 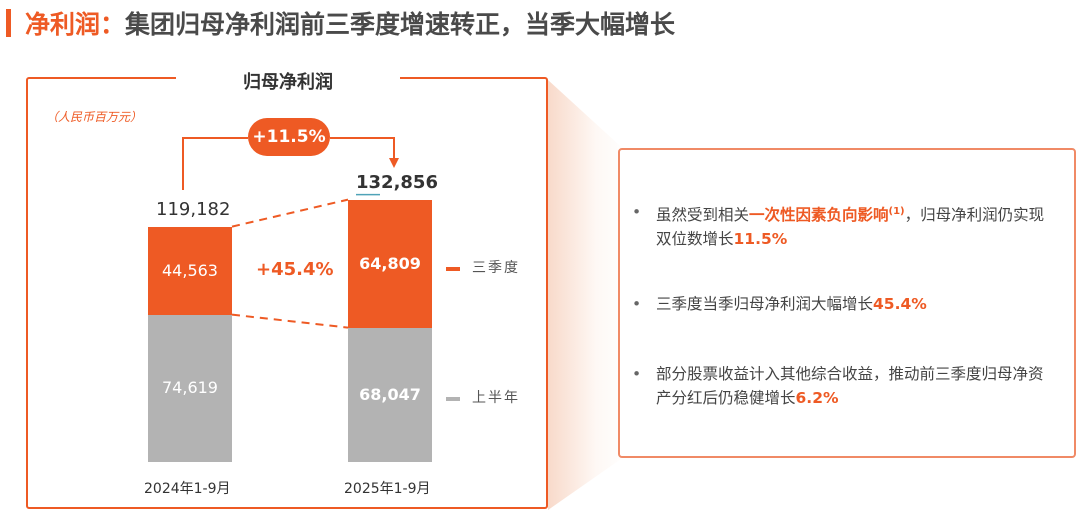 I want to click on bar-value-label: 74,619, so click(x=190, y=388).